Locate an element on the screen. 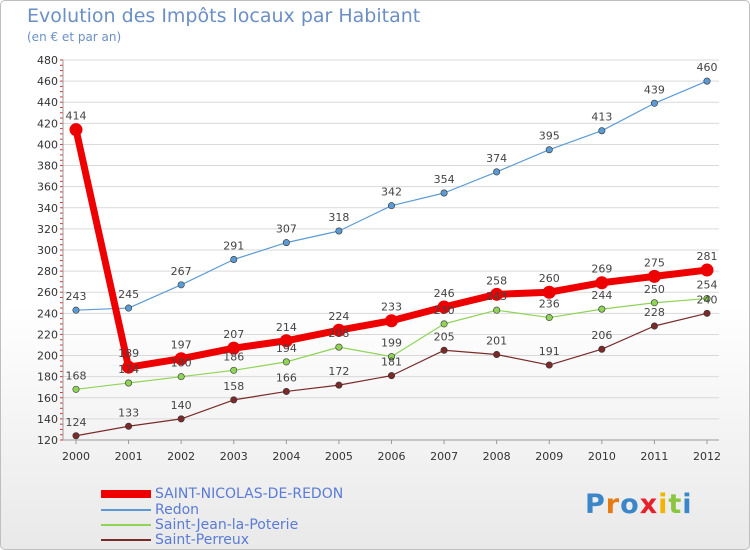 The height and width of the screenshot is (550, 750). y-tick-label: 460 is located at coordinates (47, 81).